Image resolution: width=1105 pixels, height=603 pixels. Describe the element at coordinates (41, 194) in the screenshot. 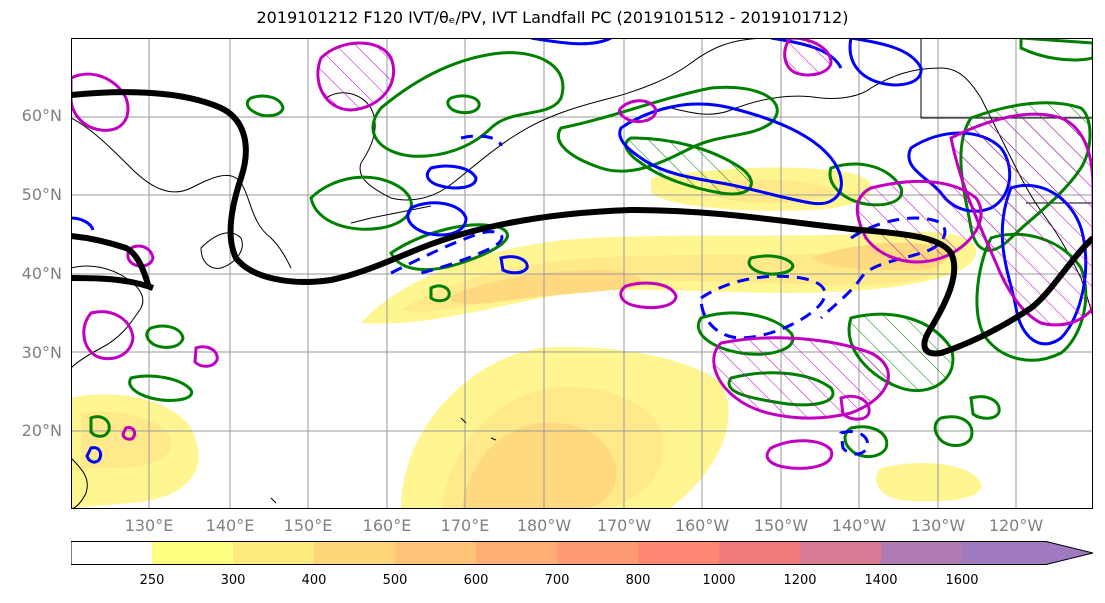

I see `lat-label-50n: 50°N` at that location.